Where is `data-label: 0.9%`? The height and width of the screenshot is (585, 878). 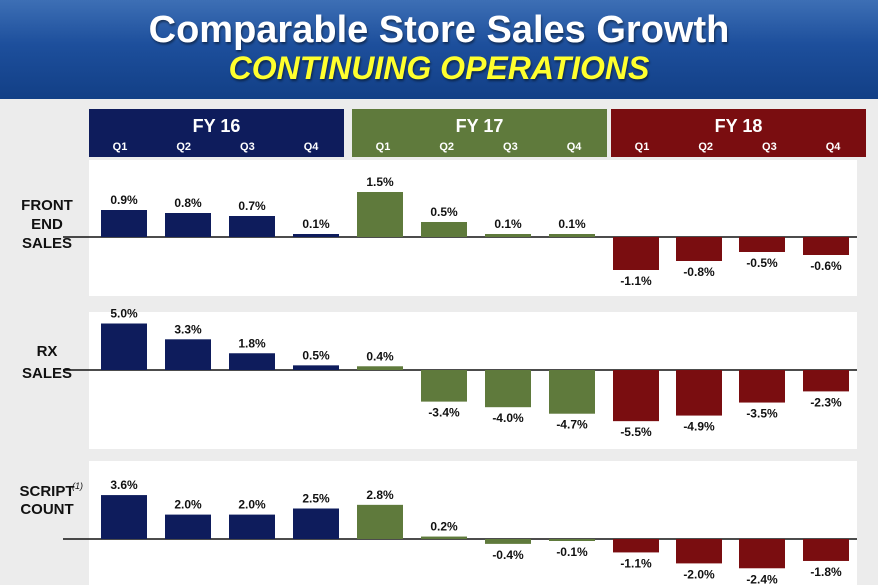
data-label: 0.9% is located at coordinates (124, 200).